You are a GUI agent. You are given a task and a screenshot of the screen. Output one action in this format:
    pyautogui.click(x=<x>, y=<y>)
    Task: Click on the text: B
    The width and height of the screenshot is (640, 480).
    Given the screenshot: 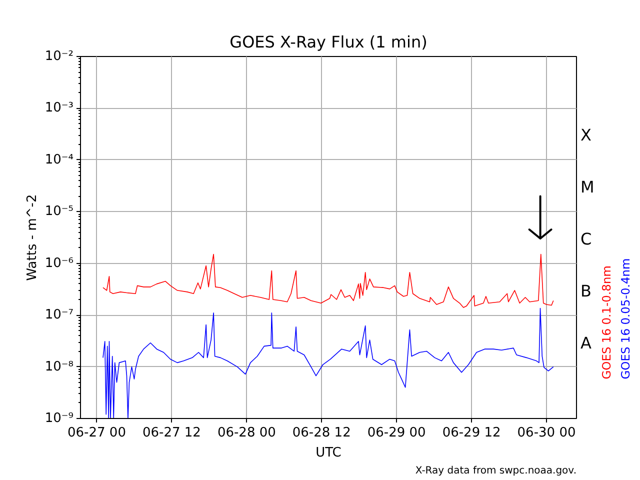 What is the action you would take?
    pyautogui.click(x=586, y=290)
    